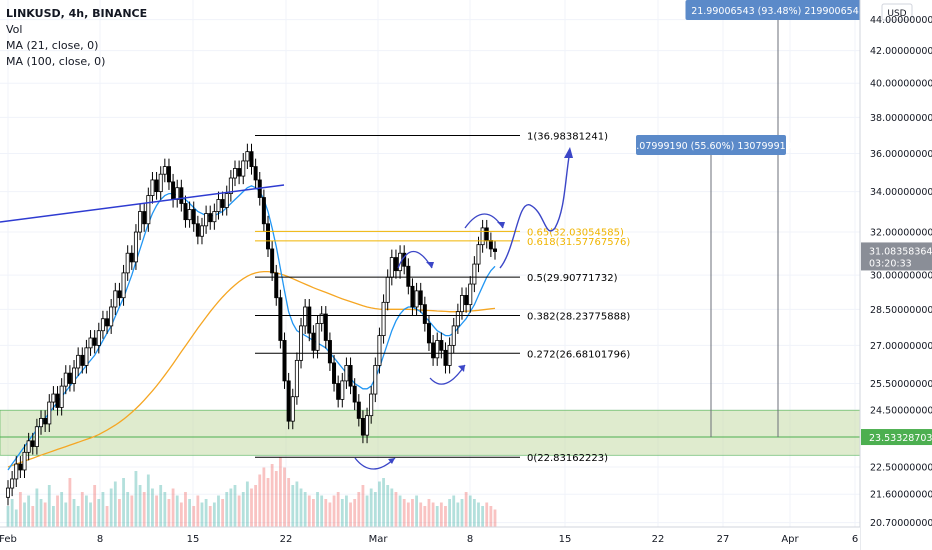  What do you see at coordinates (901, 276) in the screenshot?
I see `price-tick-label: 30.00000000` at bounding box center [901, 276].